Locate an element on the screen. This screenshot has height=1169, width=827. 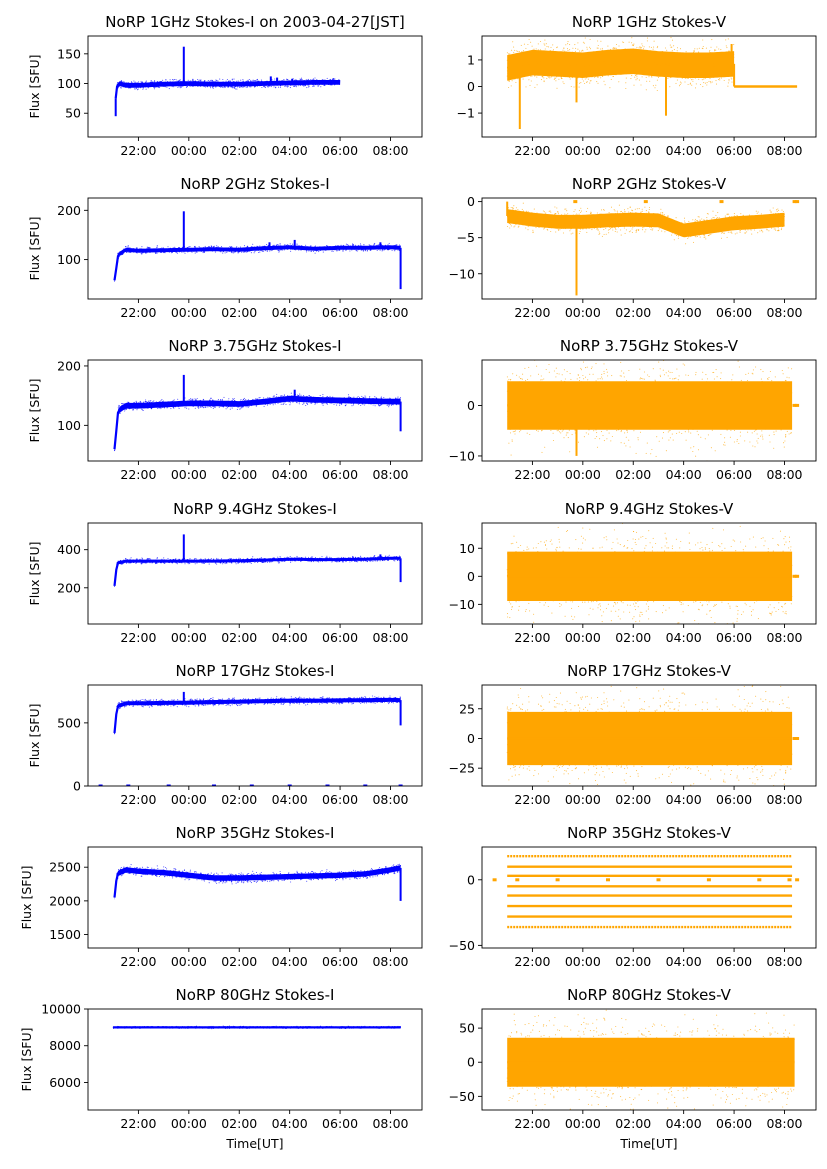
y-tick-label: −10 is located at coordinates (462, 604).